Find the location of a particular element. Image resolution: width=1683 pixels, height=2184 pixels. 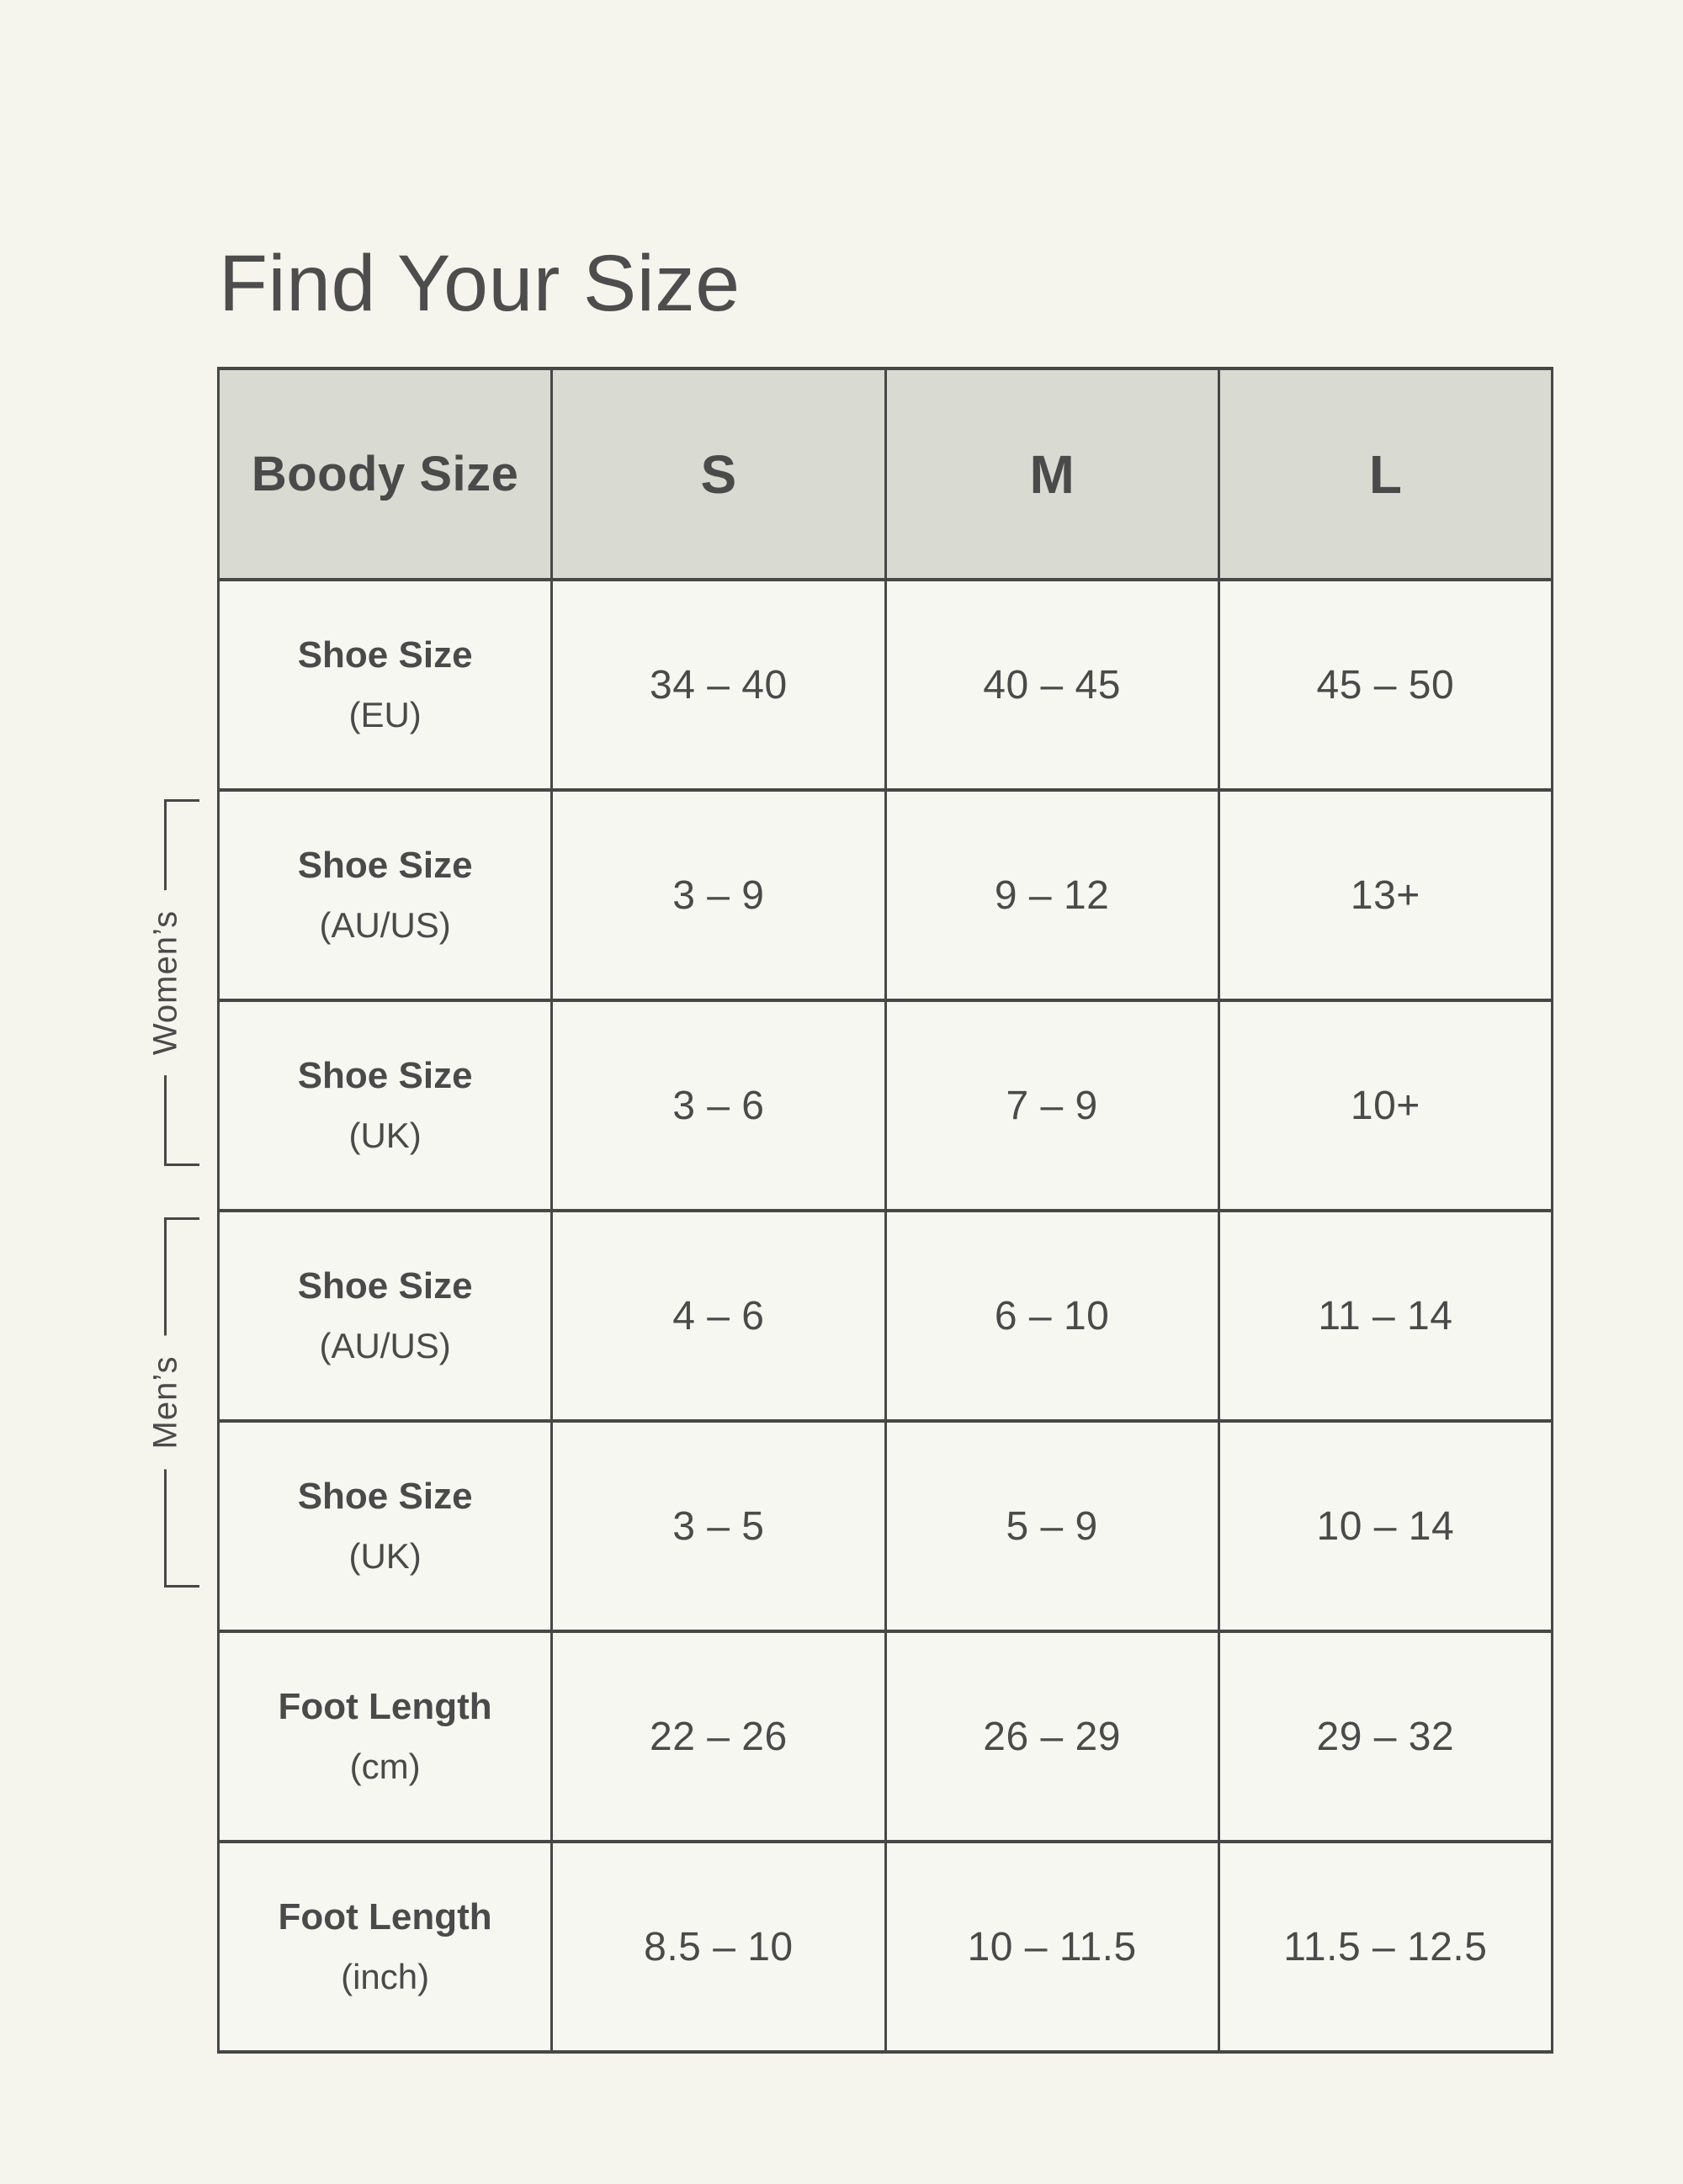

value-cell: 8.5 – 10 is located at coordinates (718, 1947).